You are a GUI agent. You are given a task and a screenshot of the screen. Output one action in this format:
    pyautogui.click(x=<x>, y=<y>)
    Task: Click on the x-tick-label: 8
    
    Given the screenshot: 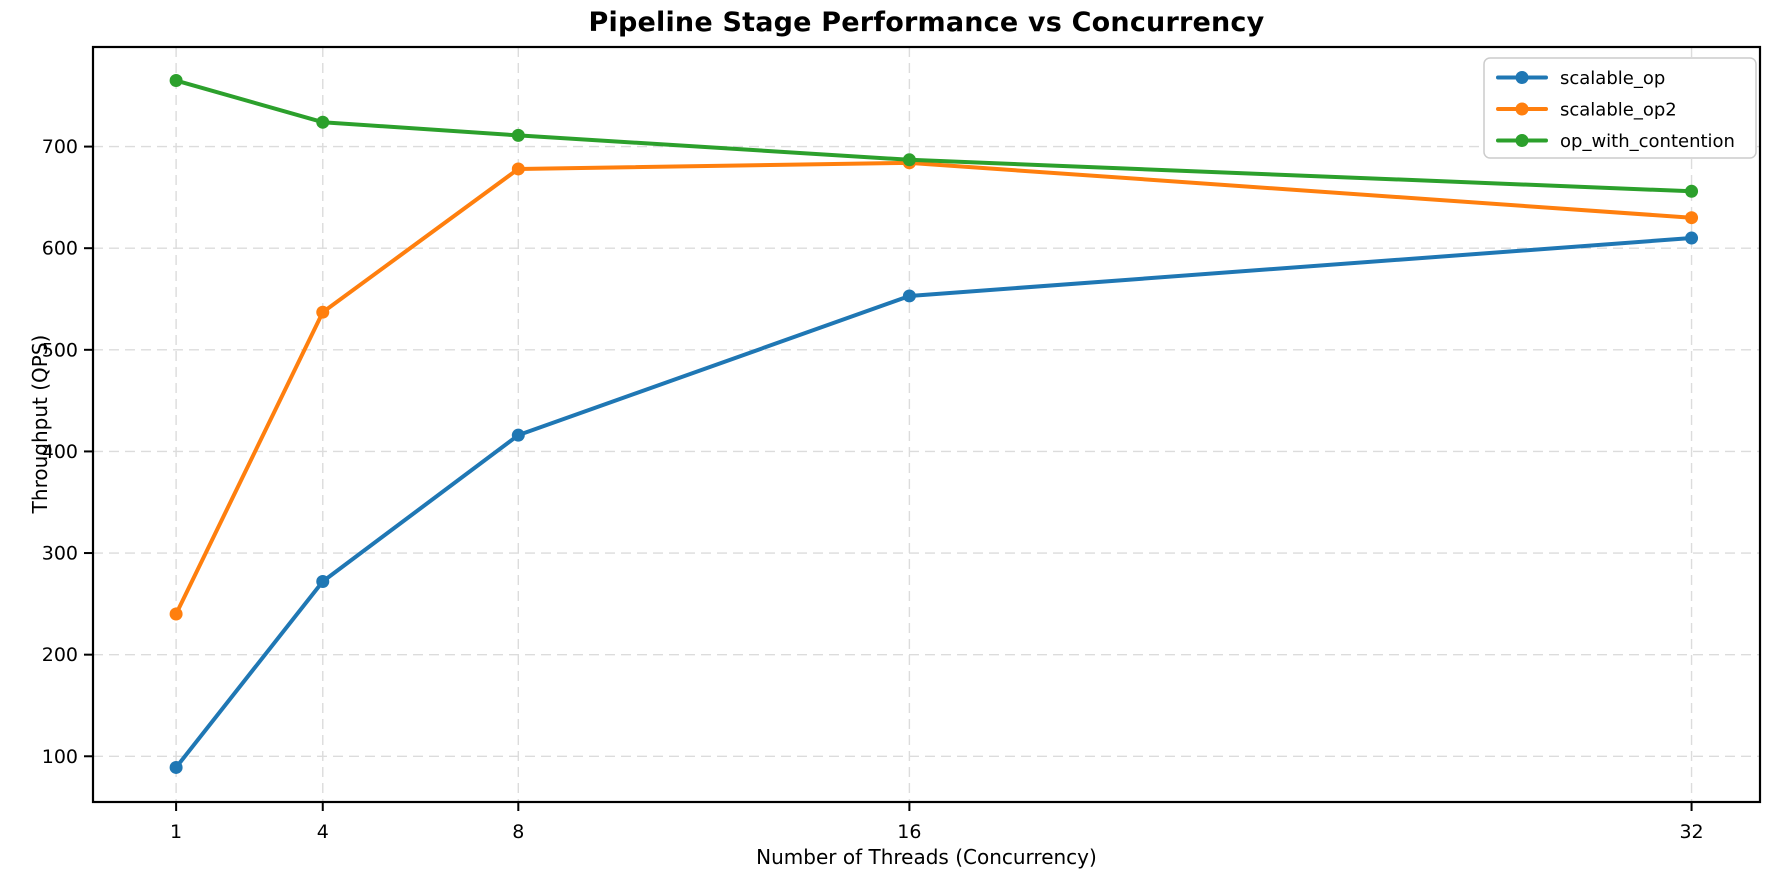 What is the action you would take?
    pyautogui.click(x=518, y=832)
    